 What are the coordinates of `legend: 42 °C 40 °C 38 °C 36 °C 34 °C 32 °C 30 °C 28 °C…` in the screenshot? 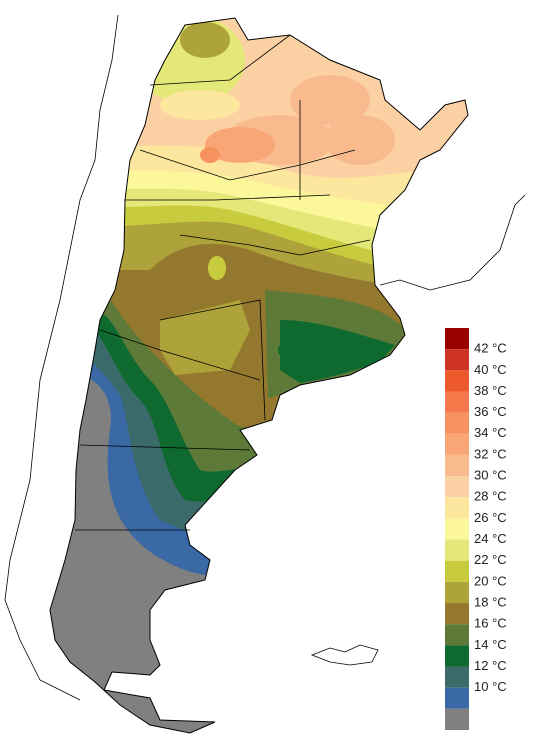 It's located at (476, 529).